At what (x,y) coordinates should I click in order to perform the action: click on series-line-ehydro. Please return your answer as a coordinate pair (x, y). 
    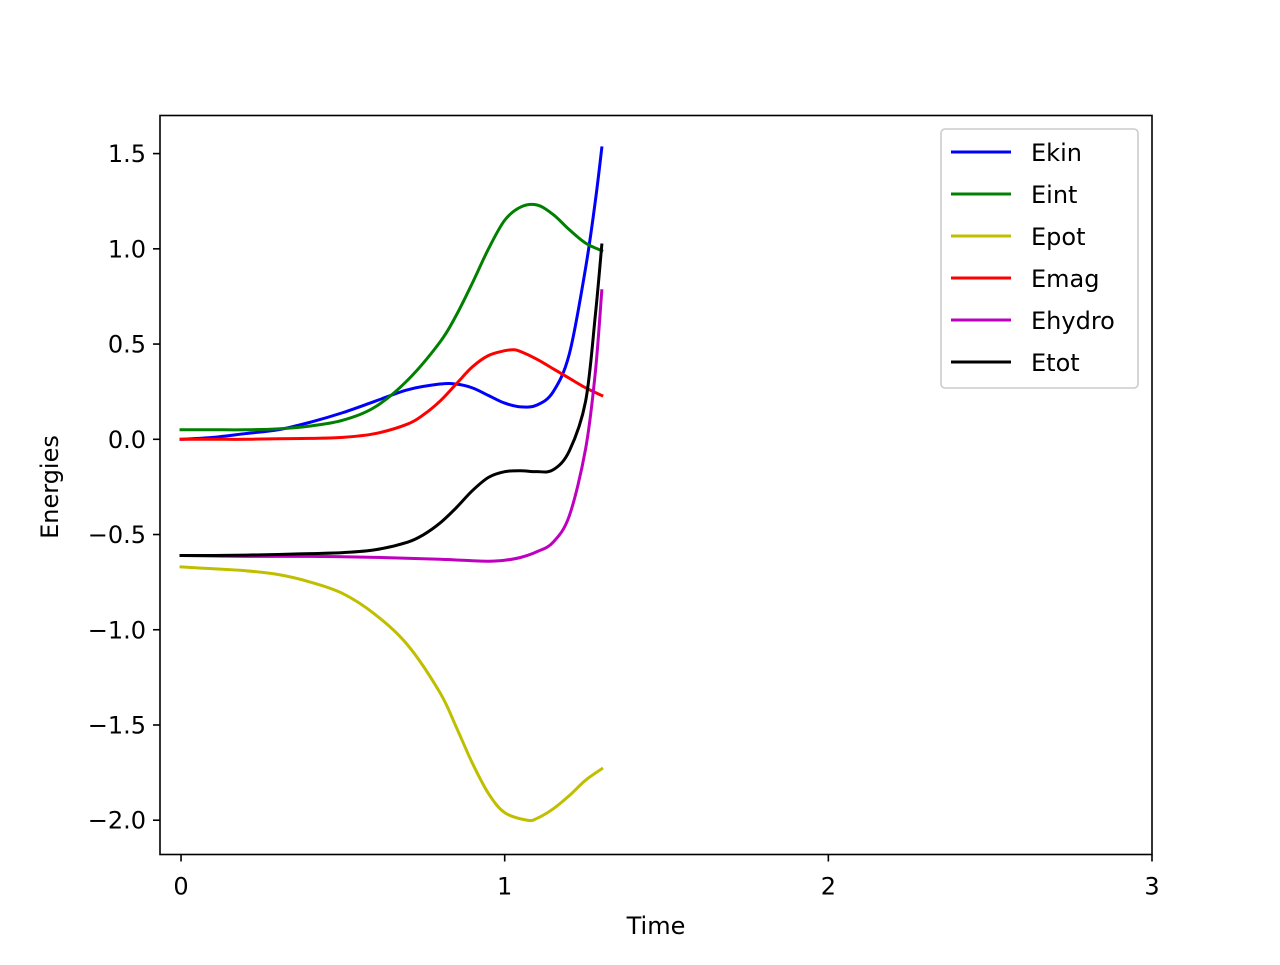
    Looking at the image, I should click on (391, 426).